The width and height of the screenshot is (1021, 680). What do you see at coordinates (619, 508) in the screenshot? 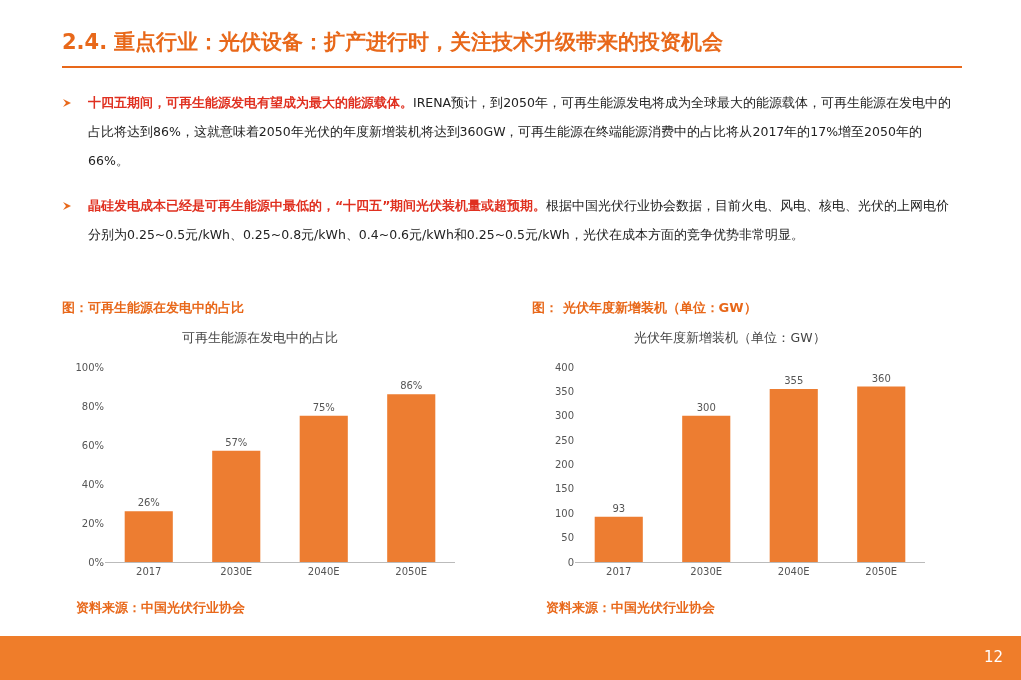
I see `data-label: 93` at bounding box center [619, 508].